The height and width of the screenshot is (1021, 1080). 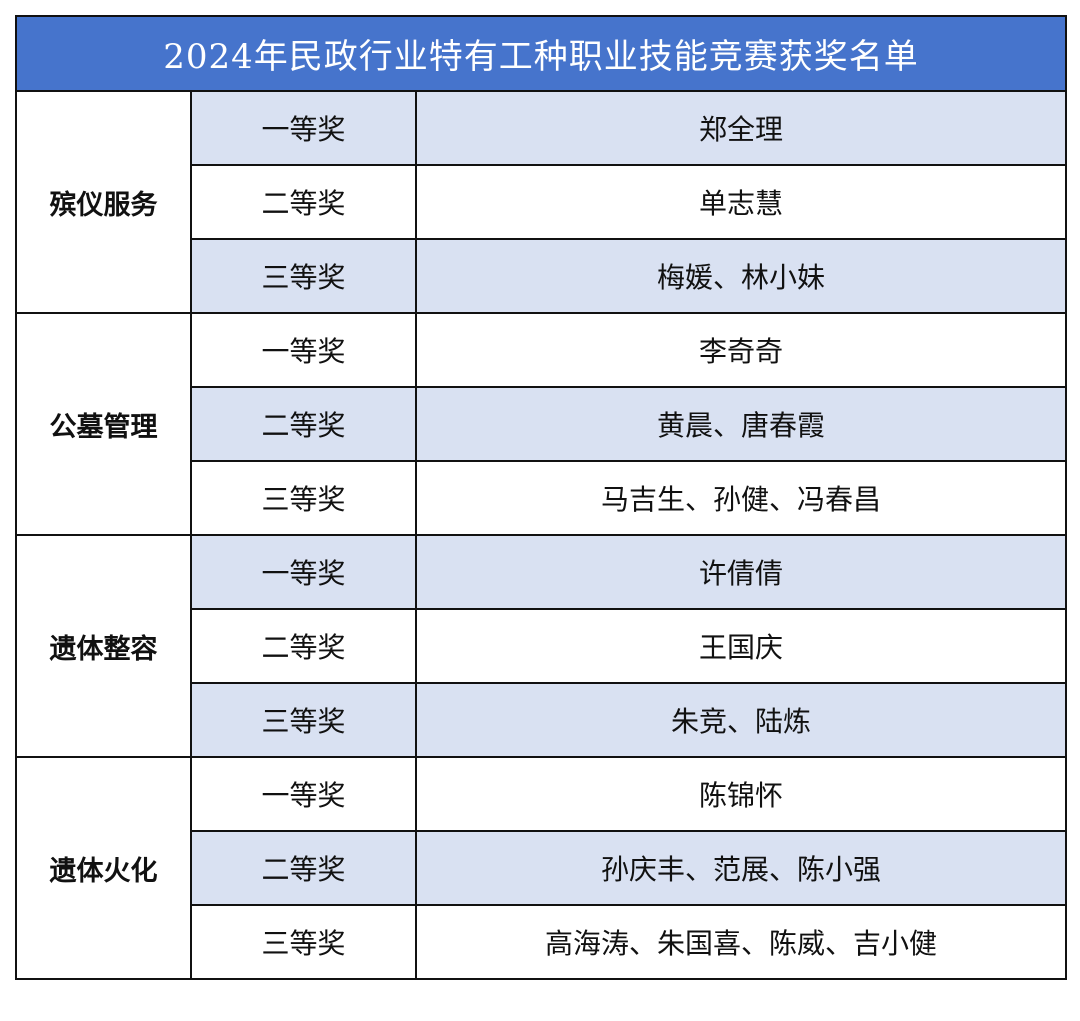 I want to click on table-row: 三等奖 马吉生、孙健、冯春昌, so click(x=542, y=498).